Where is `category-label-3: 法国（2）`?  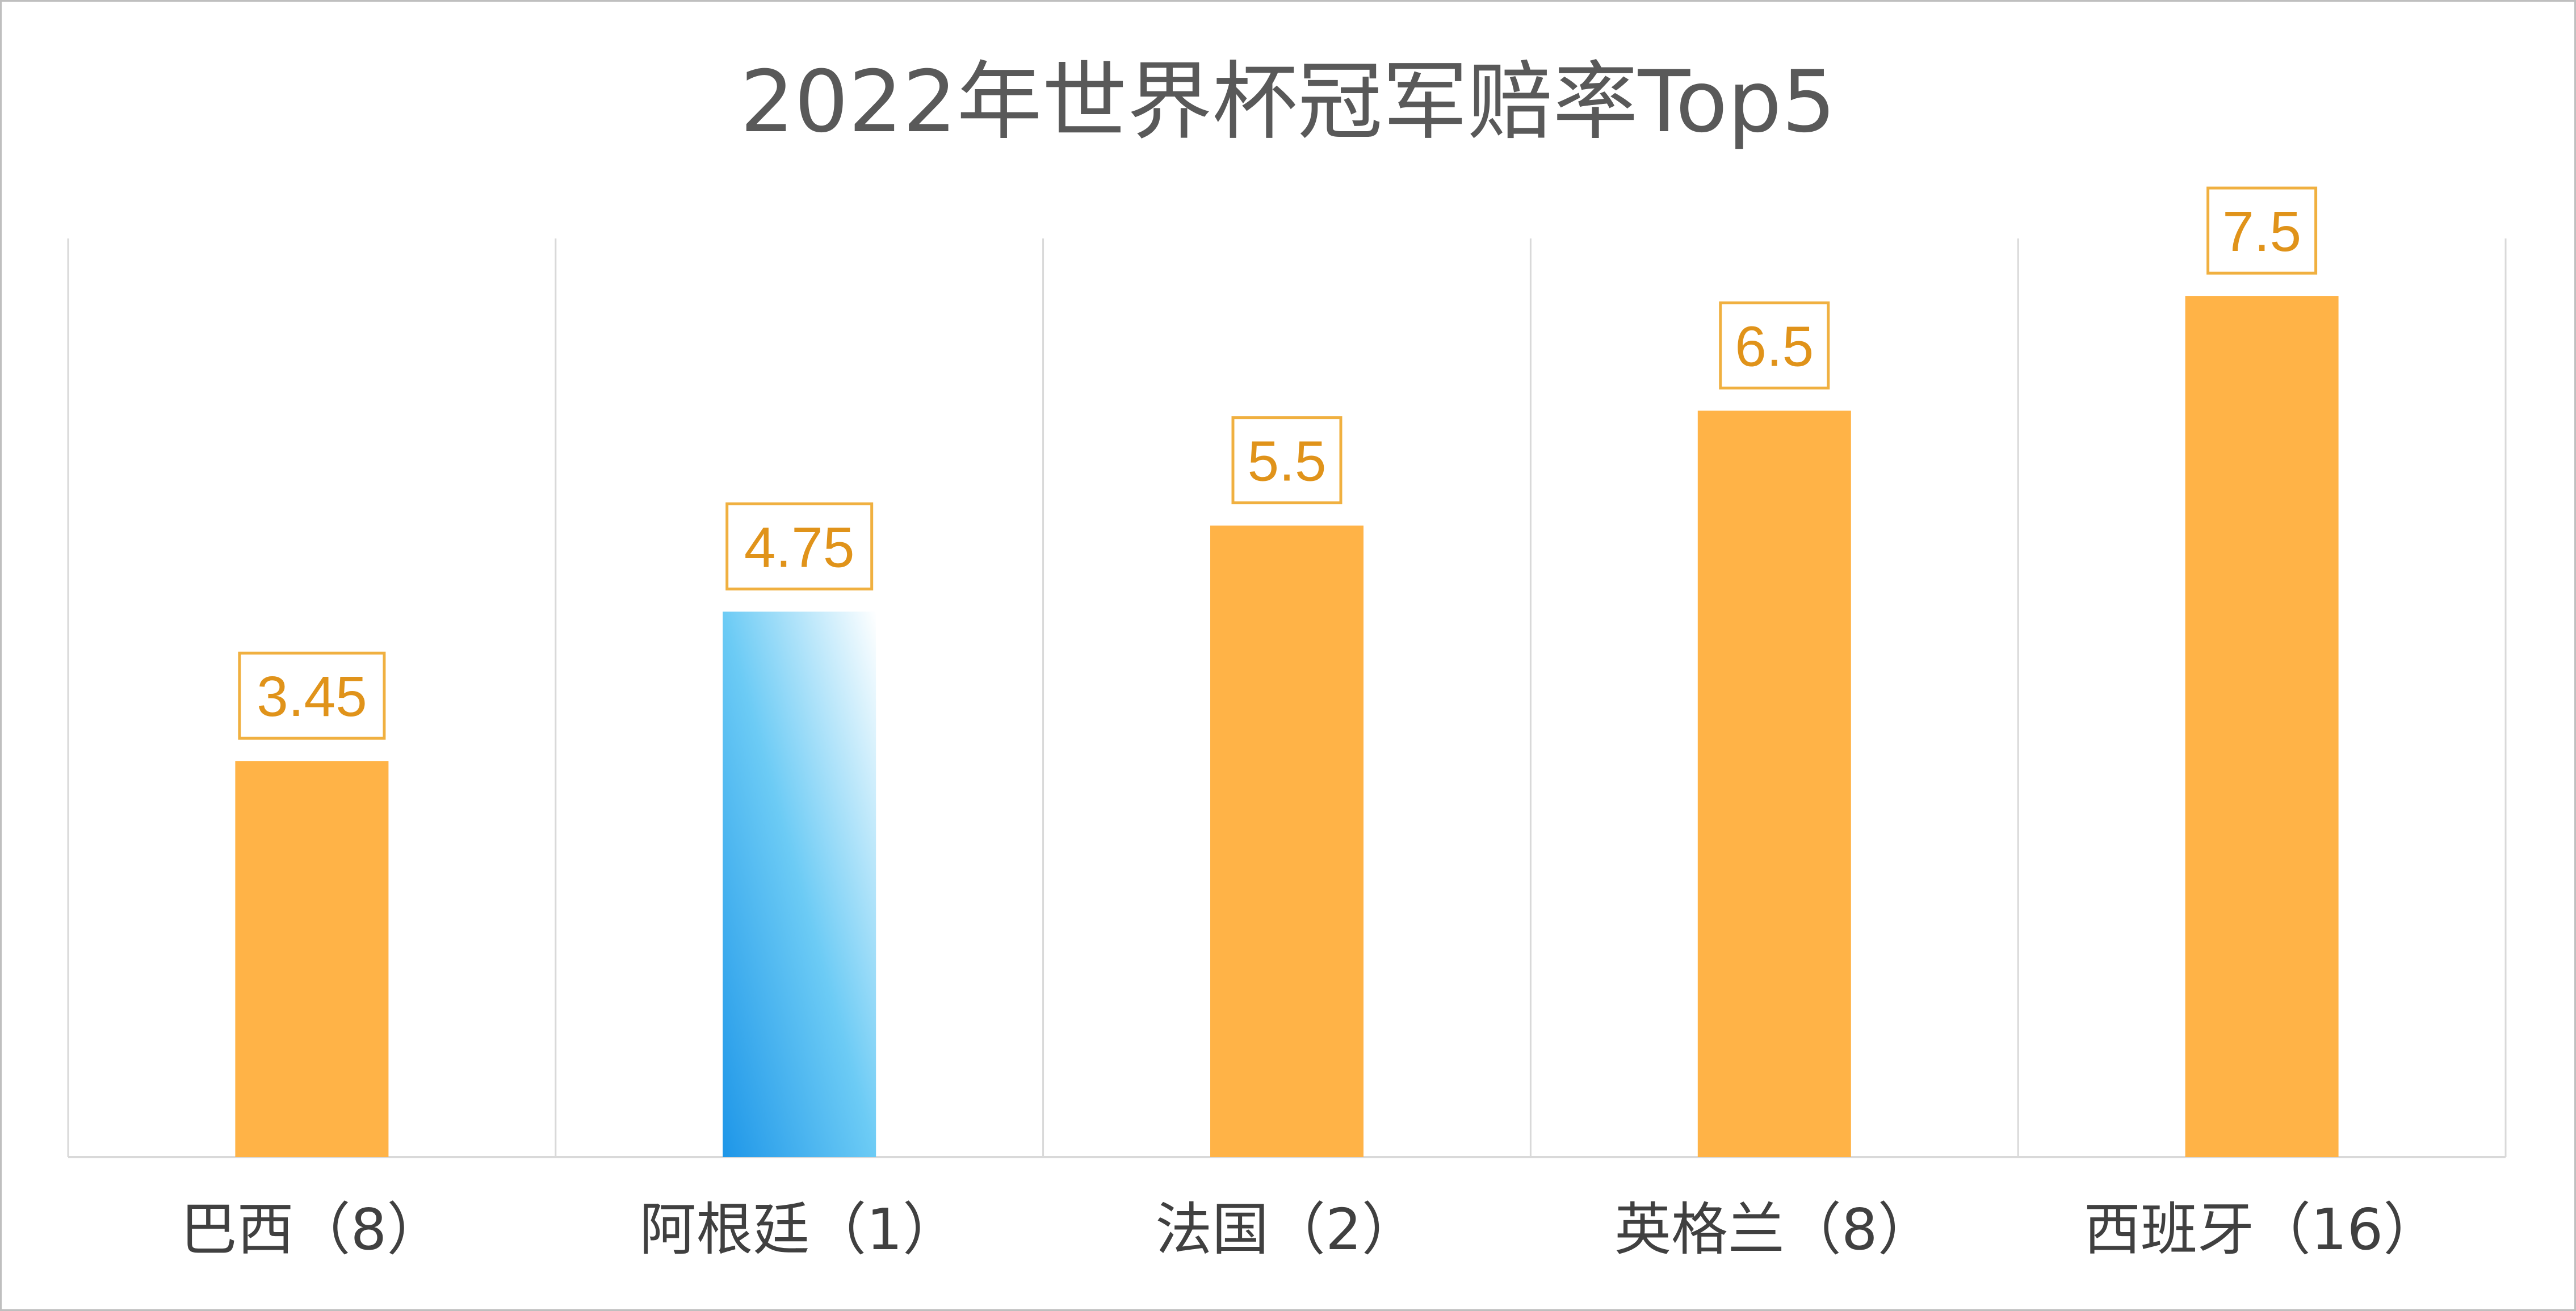 category-label-3: 法国（2） is located at coordinates (1287, 1229).